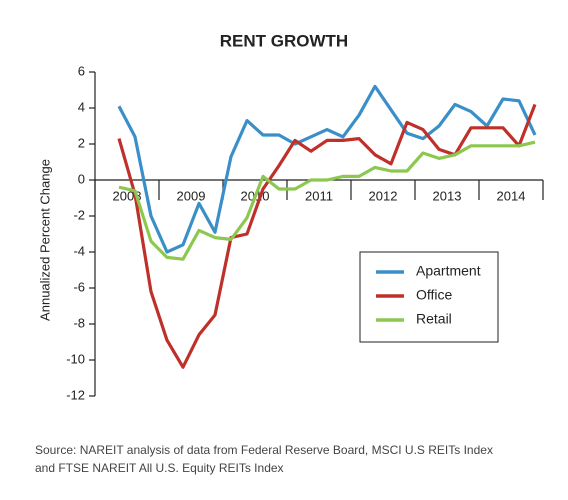  What do you see at coordinates (81, 142) in the screenshot?
I see `y-tick-label: 2` at bounding box center [81, 142].